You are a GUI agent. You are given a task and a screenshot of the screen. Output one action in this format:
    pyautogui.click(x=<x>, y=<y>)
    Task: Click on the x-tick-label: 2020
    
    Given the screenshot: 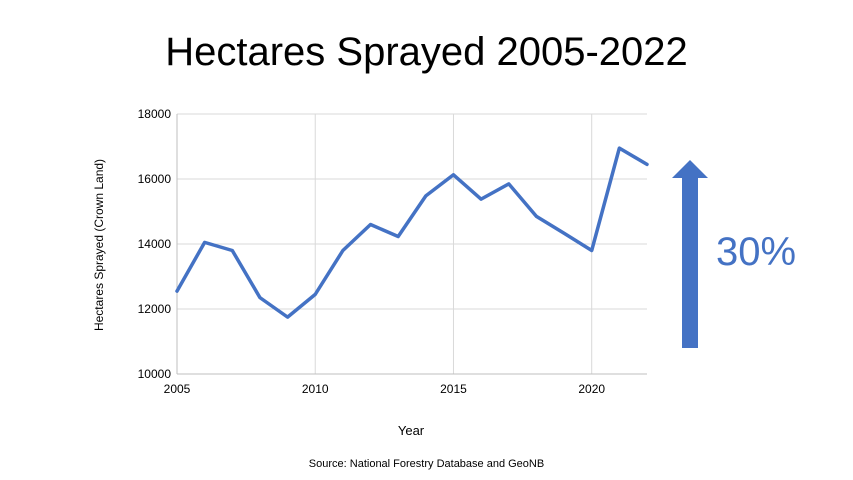 What is the action you would take?
    pyautogui.click(x=591, y=389)
    